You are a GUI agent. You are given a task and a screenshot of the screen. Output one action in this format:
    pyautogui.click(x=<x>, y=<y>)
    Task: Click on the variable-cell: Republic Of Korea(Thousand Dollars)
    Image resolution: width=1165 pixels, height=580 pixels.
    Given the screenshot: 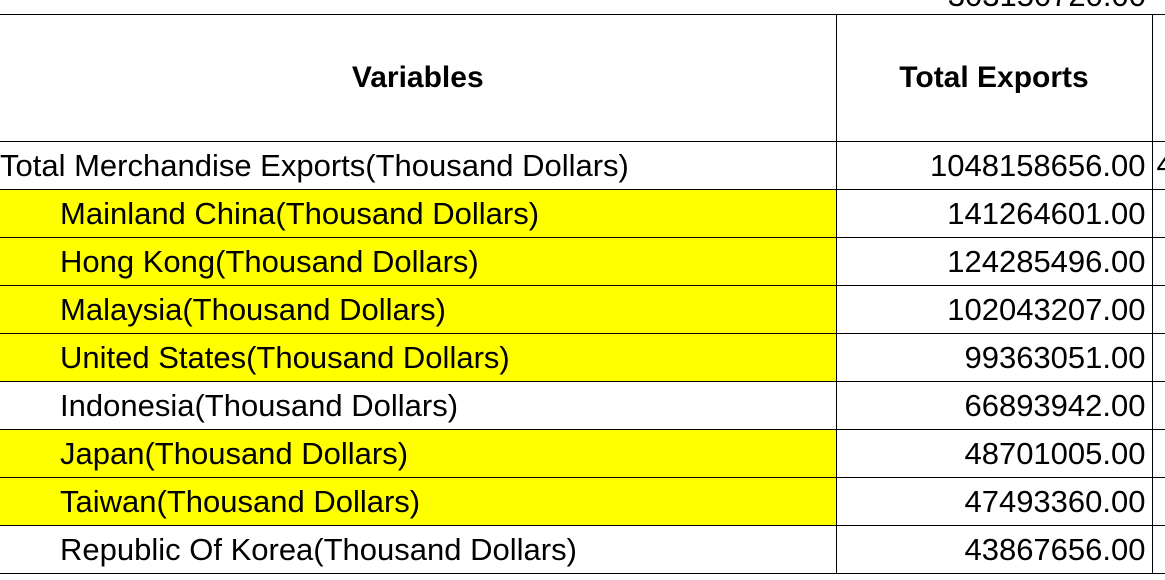 What is the action you would take?
    pyautogui.click(x=418, y=549)
    